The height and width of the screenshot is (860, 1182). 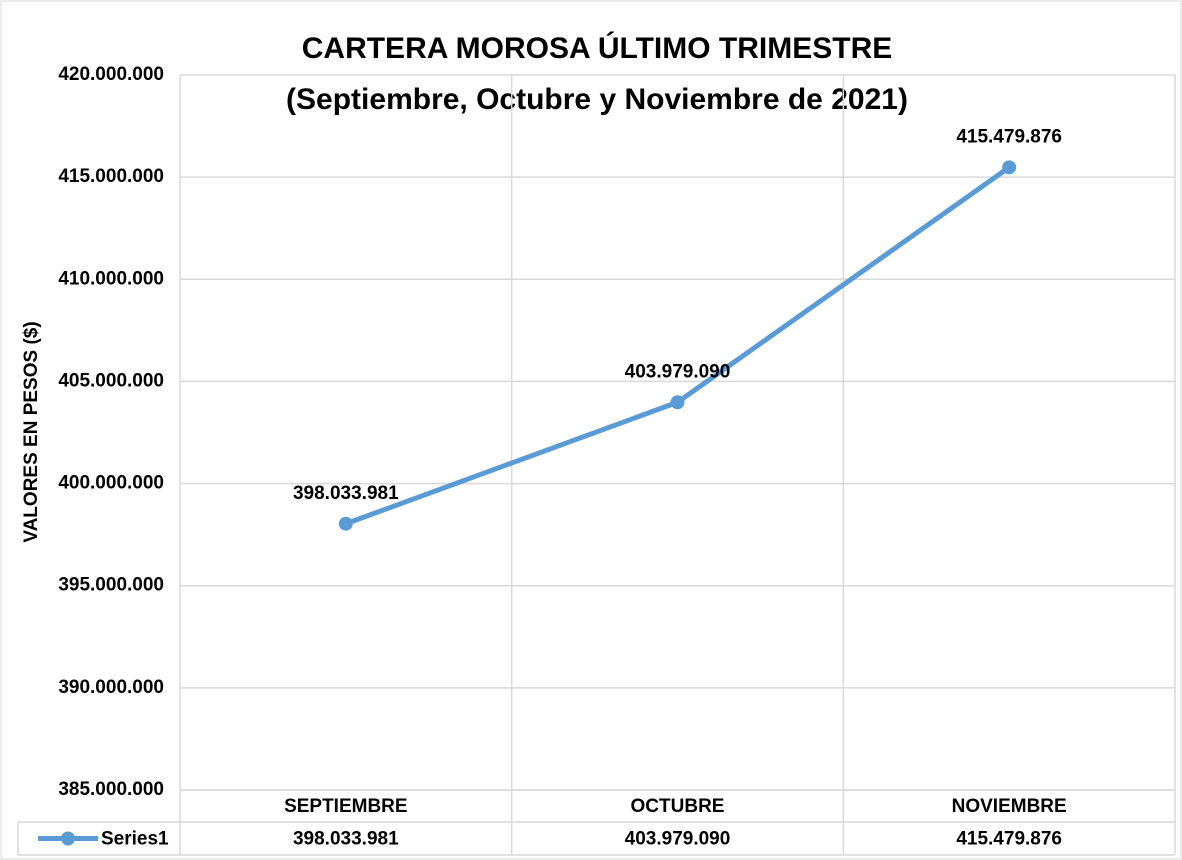 I want to click on y-tick-label: 395.000.000, so click(x=111, y=585).